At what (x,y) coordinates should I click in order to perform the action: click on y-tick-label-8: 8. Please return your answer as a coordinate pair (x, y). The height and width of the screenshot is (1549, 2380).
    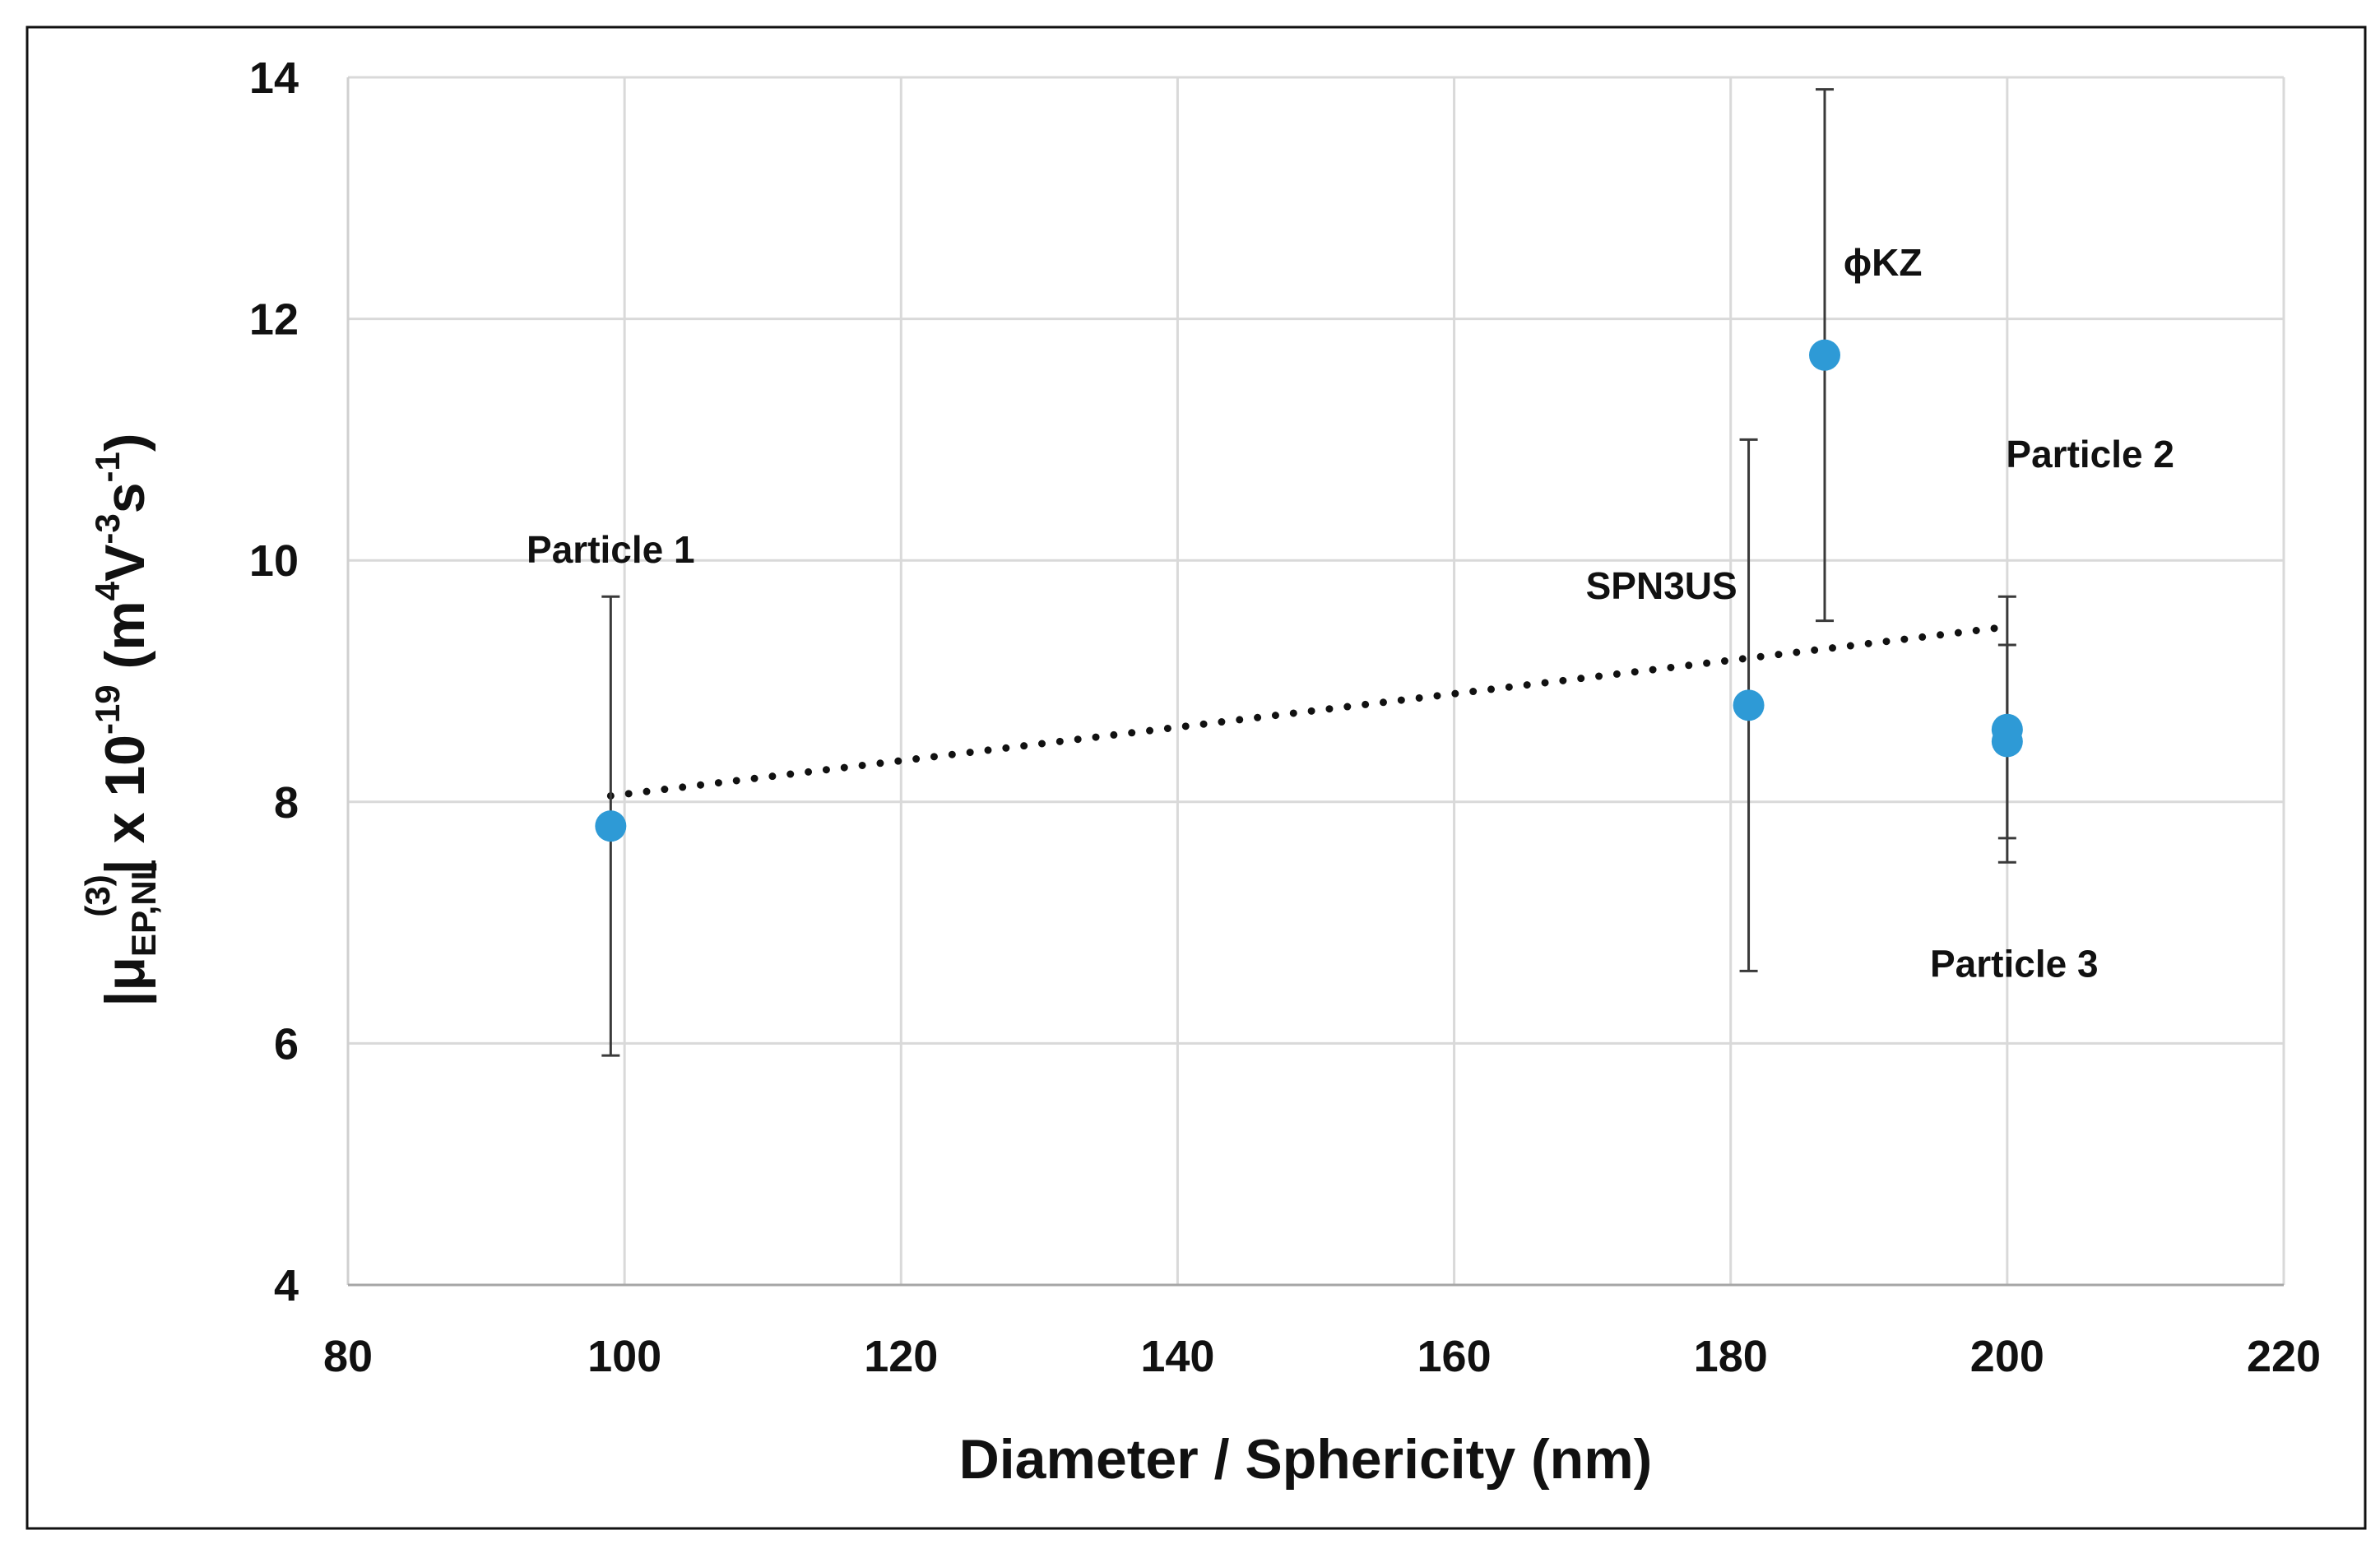
    Looking at the image, I should click on (286, 803).